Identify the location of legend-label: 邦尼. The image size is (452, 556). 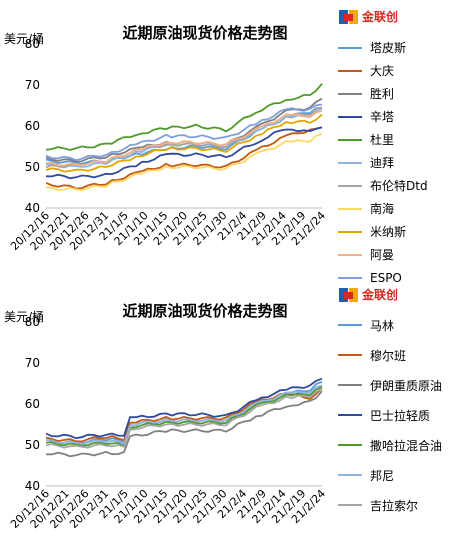
(382, 475).